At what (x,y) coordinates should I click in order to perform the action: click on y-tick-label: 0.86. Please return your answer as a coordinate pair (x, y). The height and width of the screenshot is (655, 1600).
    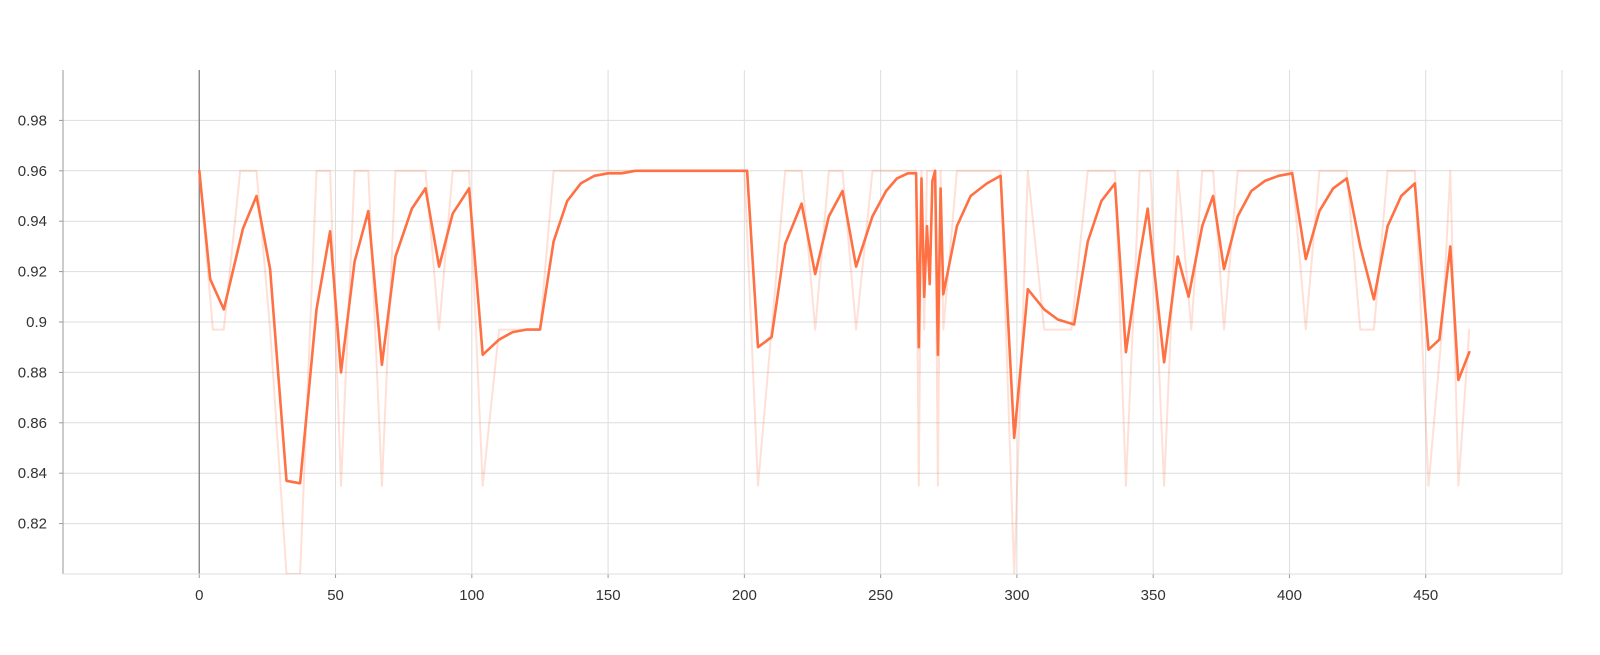
    Looking at the image, I should click on (32, 423).